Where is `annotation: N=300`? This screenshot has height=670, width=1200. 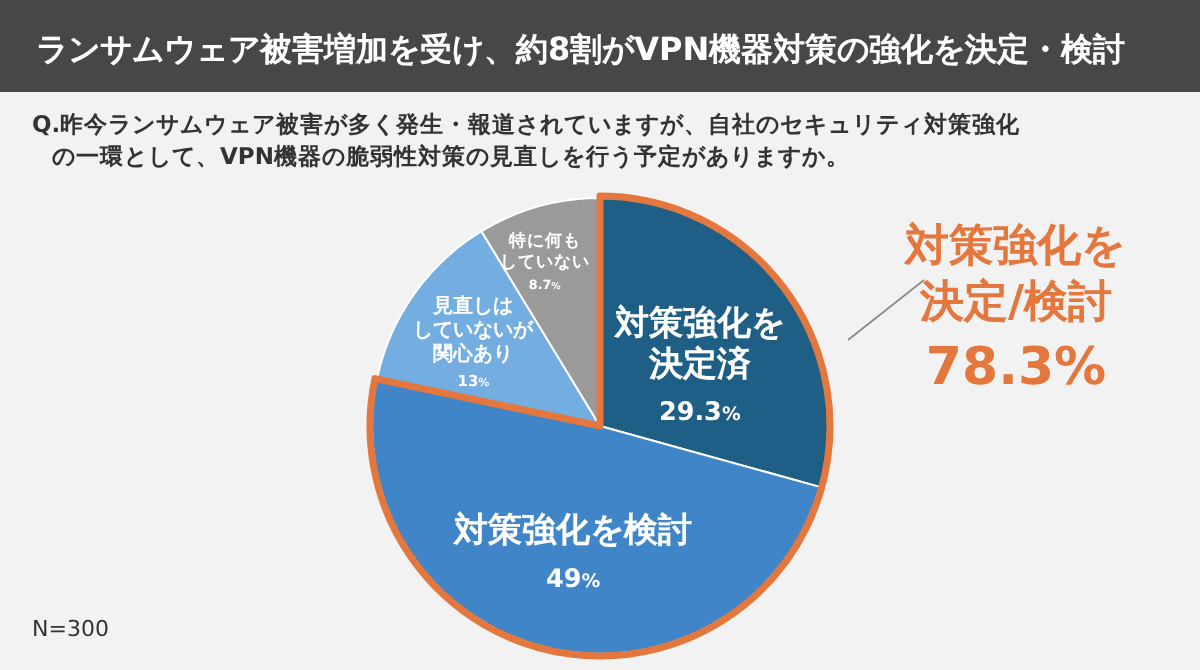
annotation: N=300 is located at coordinates (70, 629).